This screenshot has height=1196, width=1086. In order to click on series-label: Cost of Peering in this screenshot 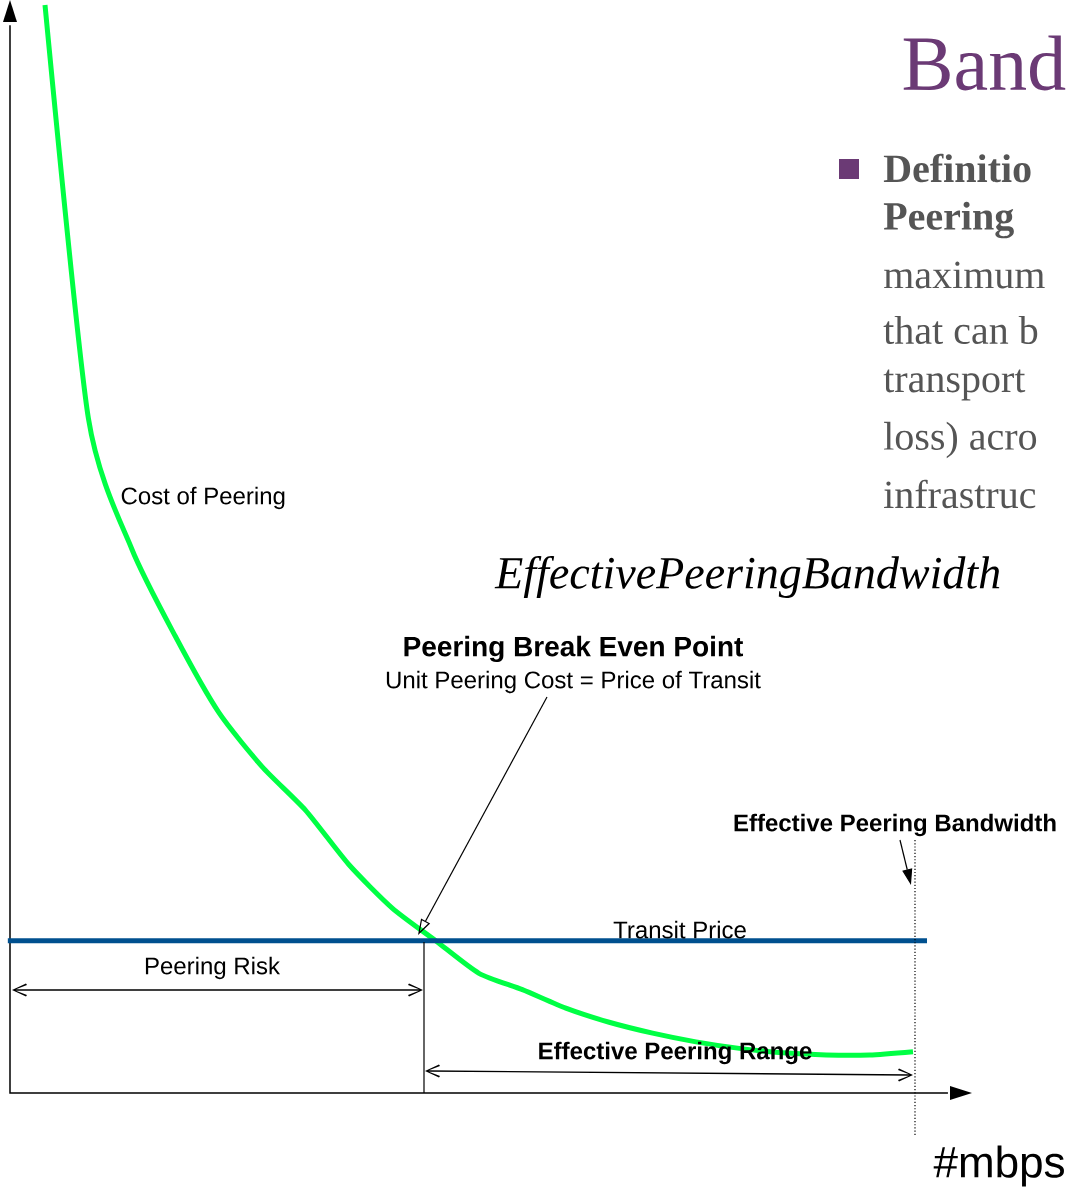, I will do `click(203, 498)`.